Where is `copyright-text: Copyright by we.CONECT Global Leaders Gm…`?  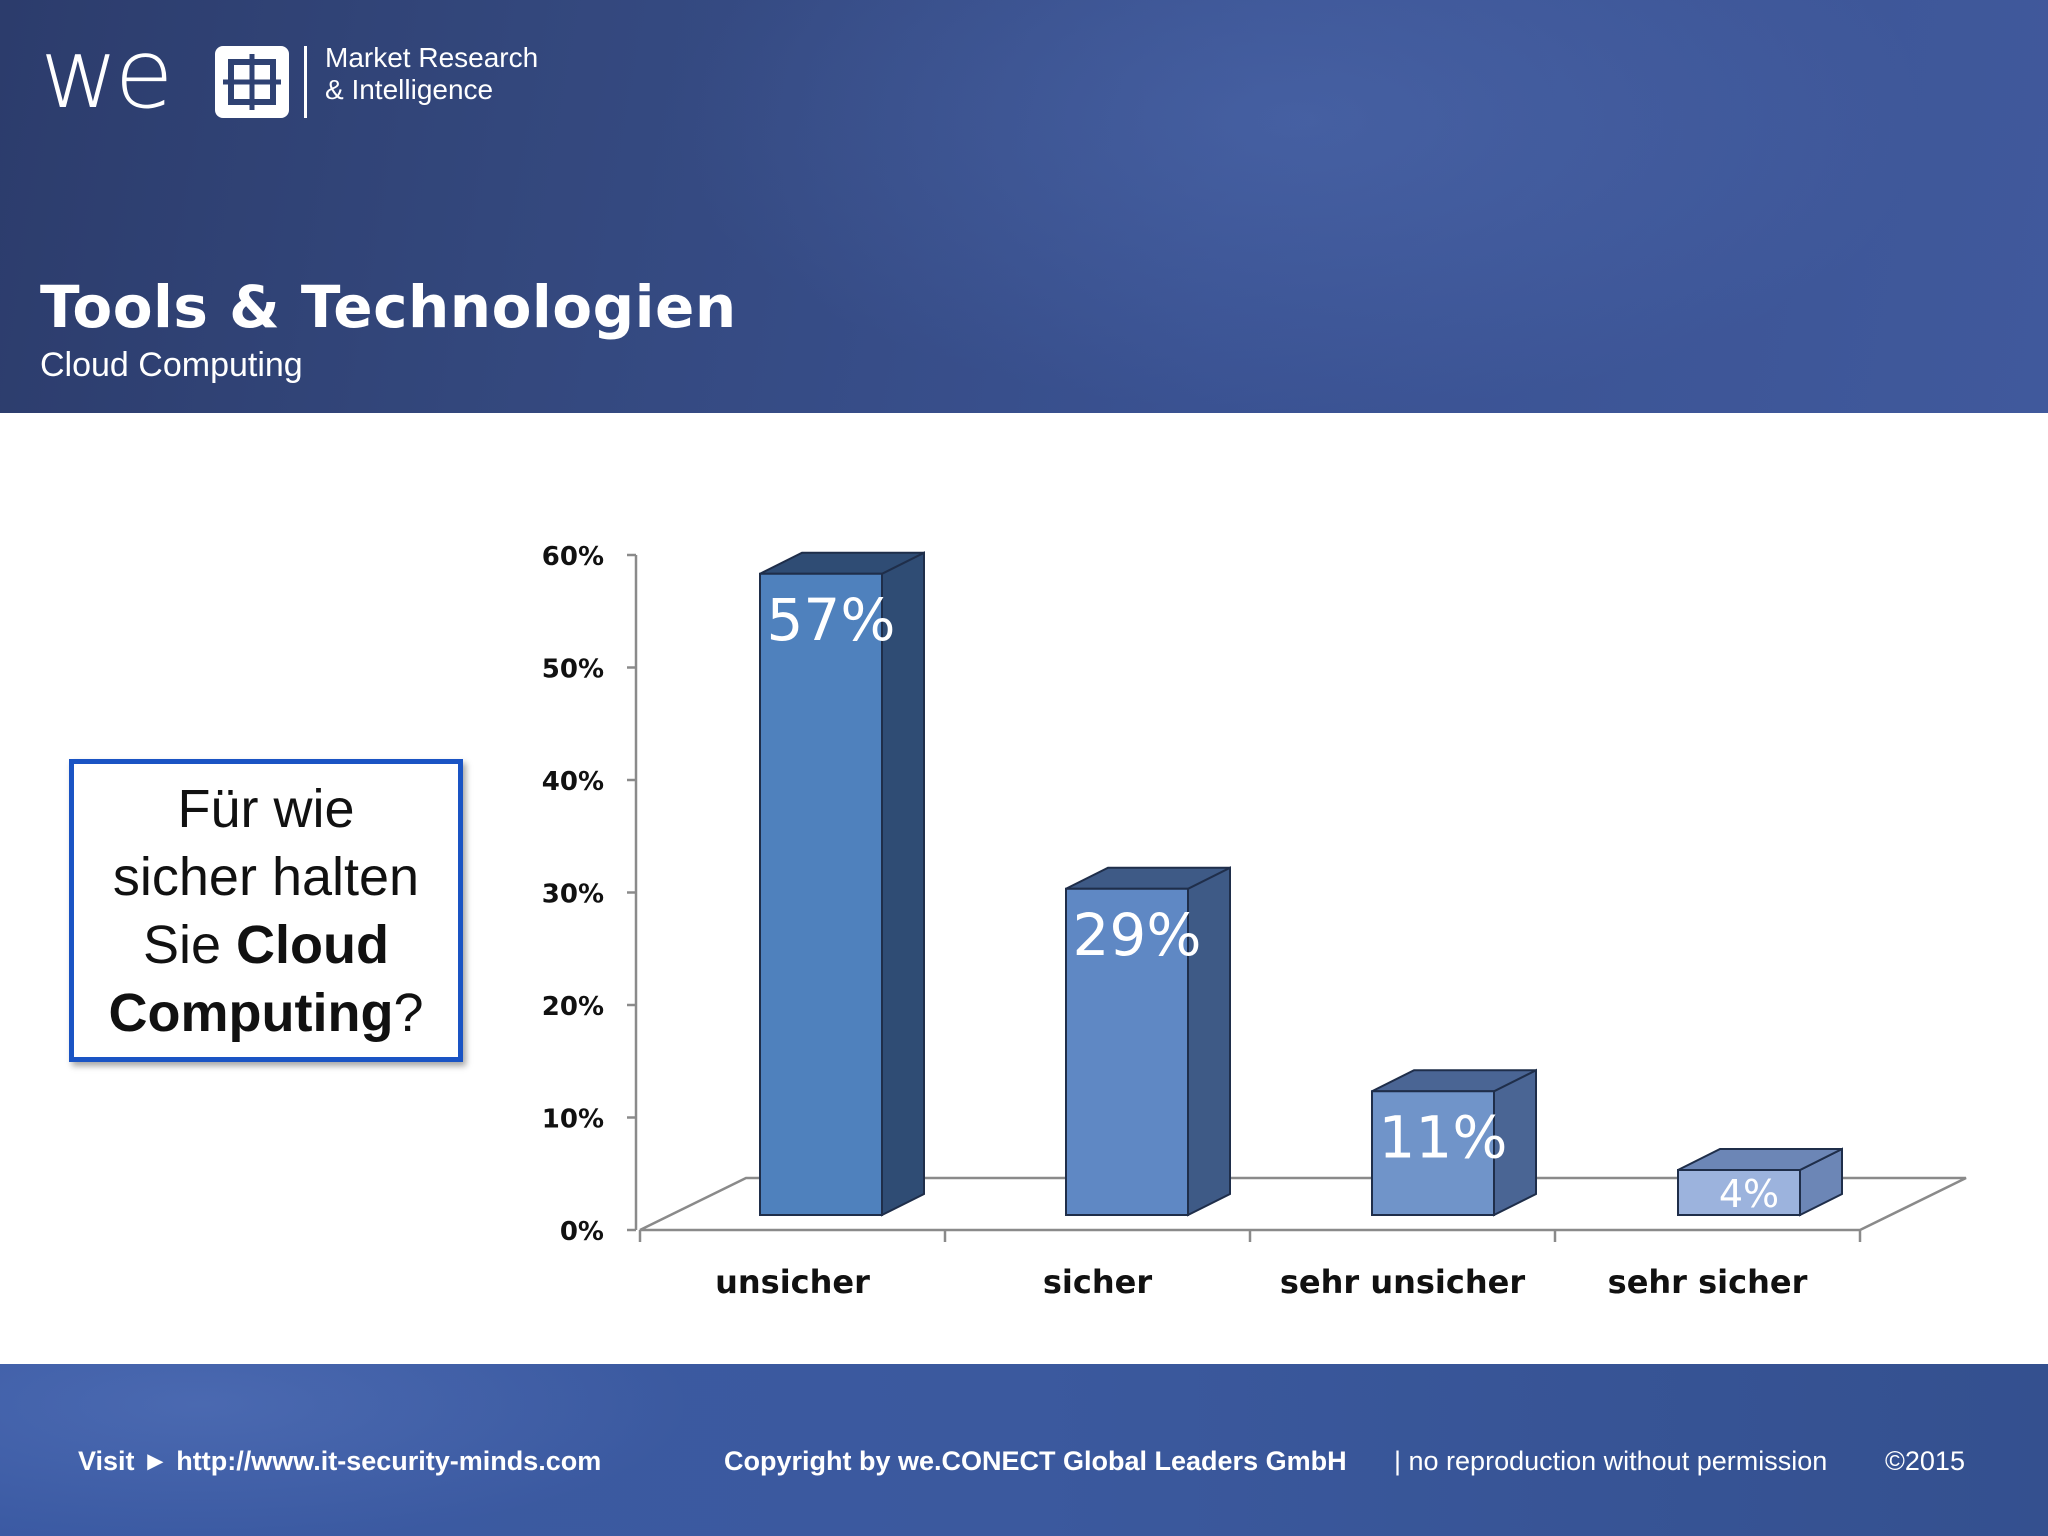
copyright-text: Copyright by we.CONECT Global Leaders Gm… is located at coordinates (1035, 1461).